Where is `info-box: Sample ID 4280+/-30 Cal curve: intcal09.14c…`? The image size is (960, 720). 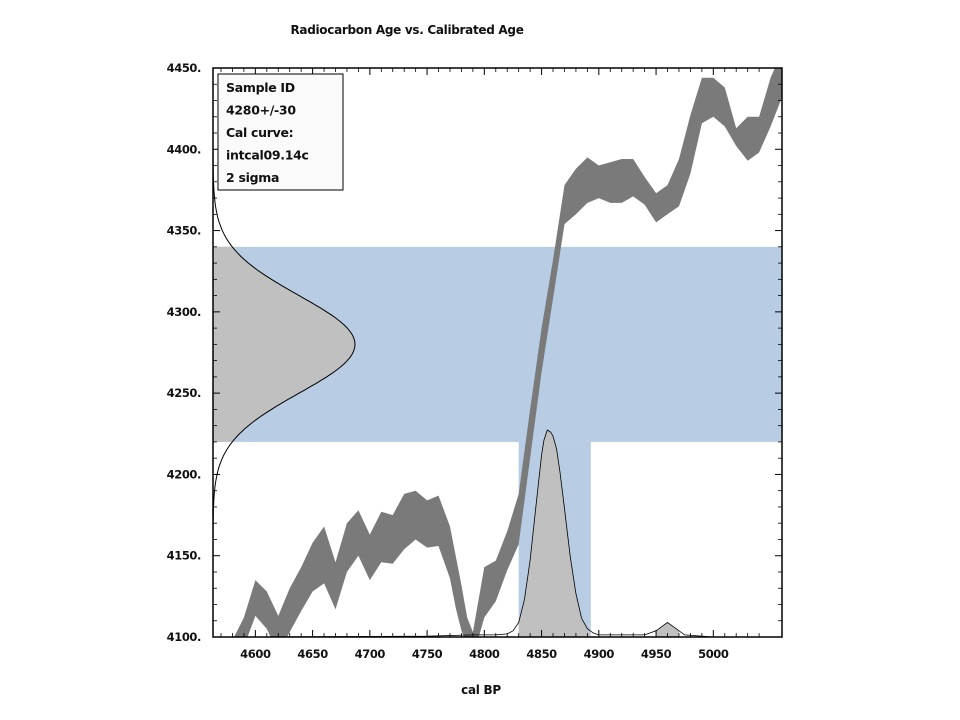
info-box: Sample ID 4280+/-30 Cal curve: intcal09.14c… is located at coordinates (280, 132).